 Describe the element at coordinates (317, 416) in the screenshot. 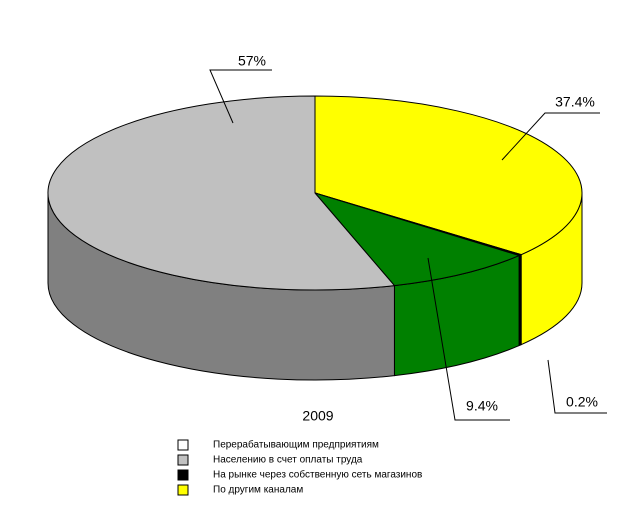

I see `chart-title: 2009` at that location.